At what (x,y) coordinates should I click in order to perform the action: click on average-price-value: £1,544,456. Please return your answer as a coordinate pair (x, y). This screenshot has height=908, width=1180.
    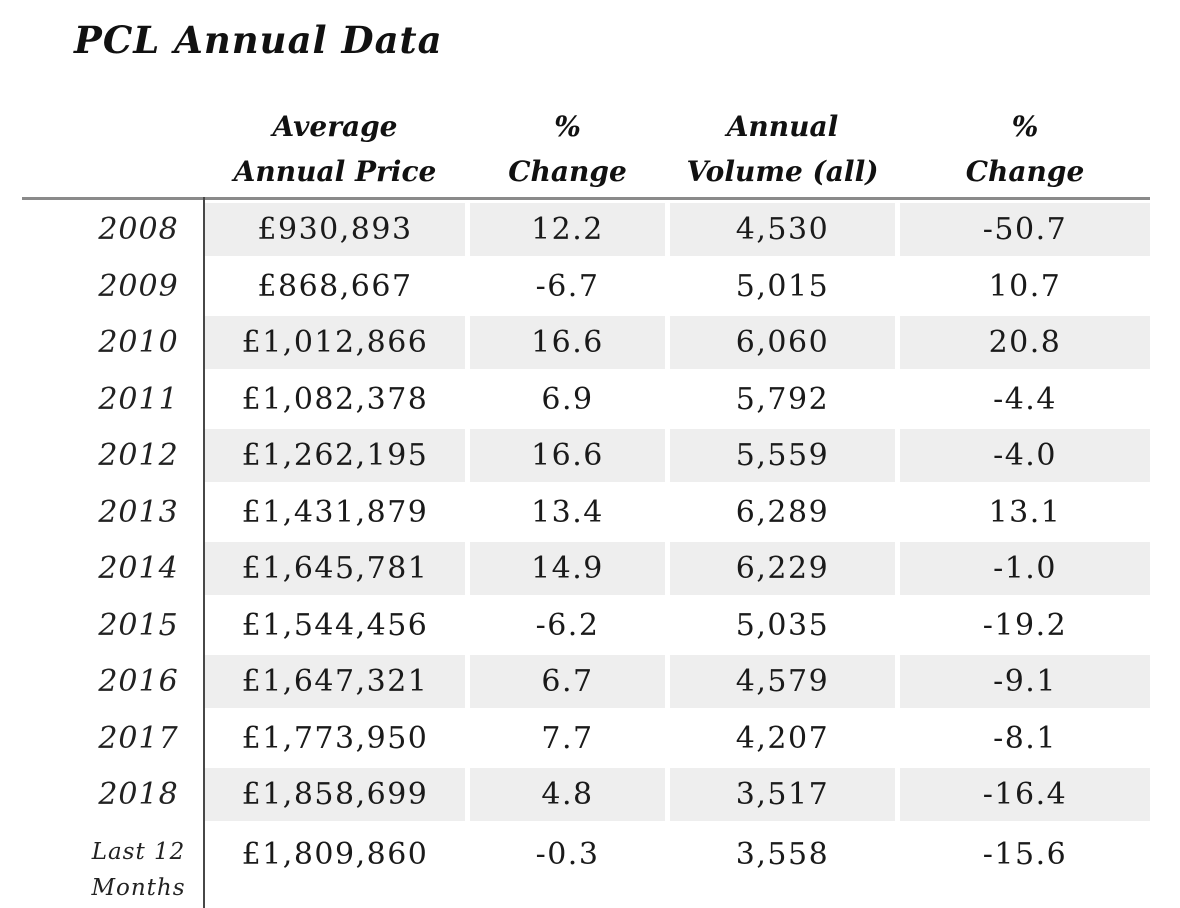
    Looking at the image, I should click on (335, 625).